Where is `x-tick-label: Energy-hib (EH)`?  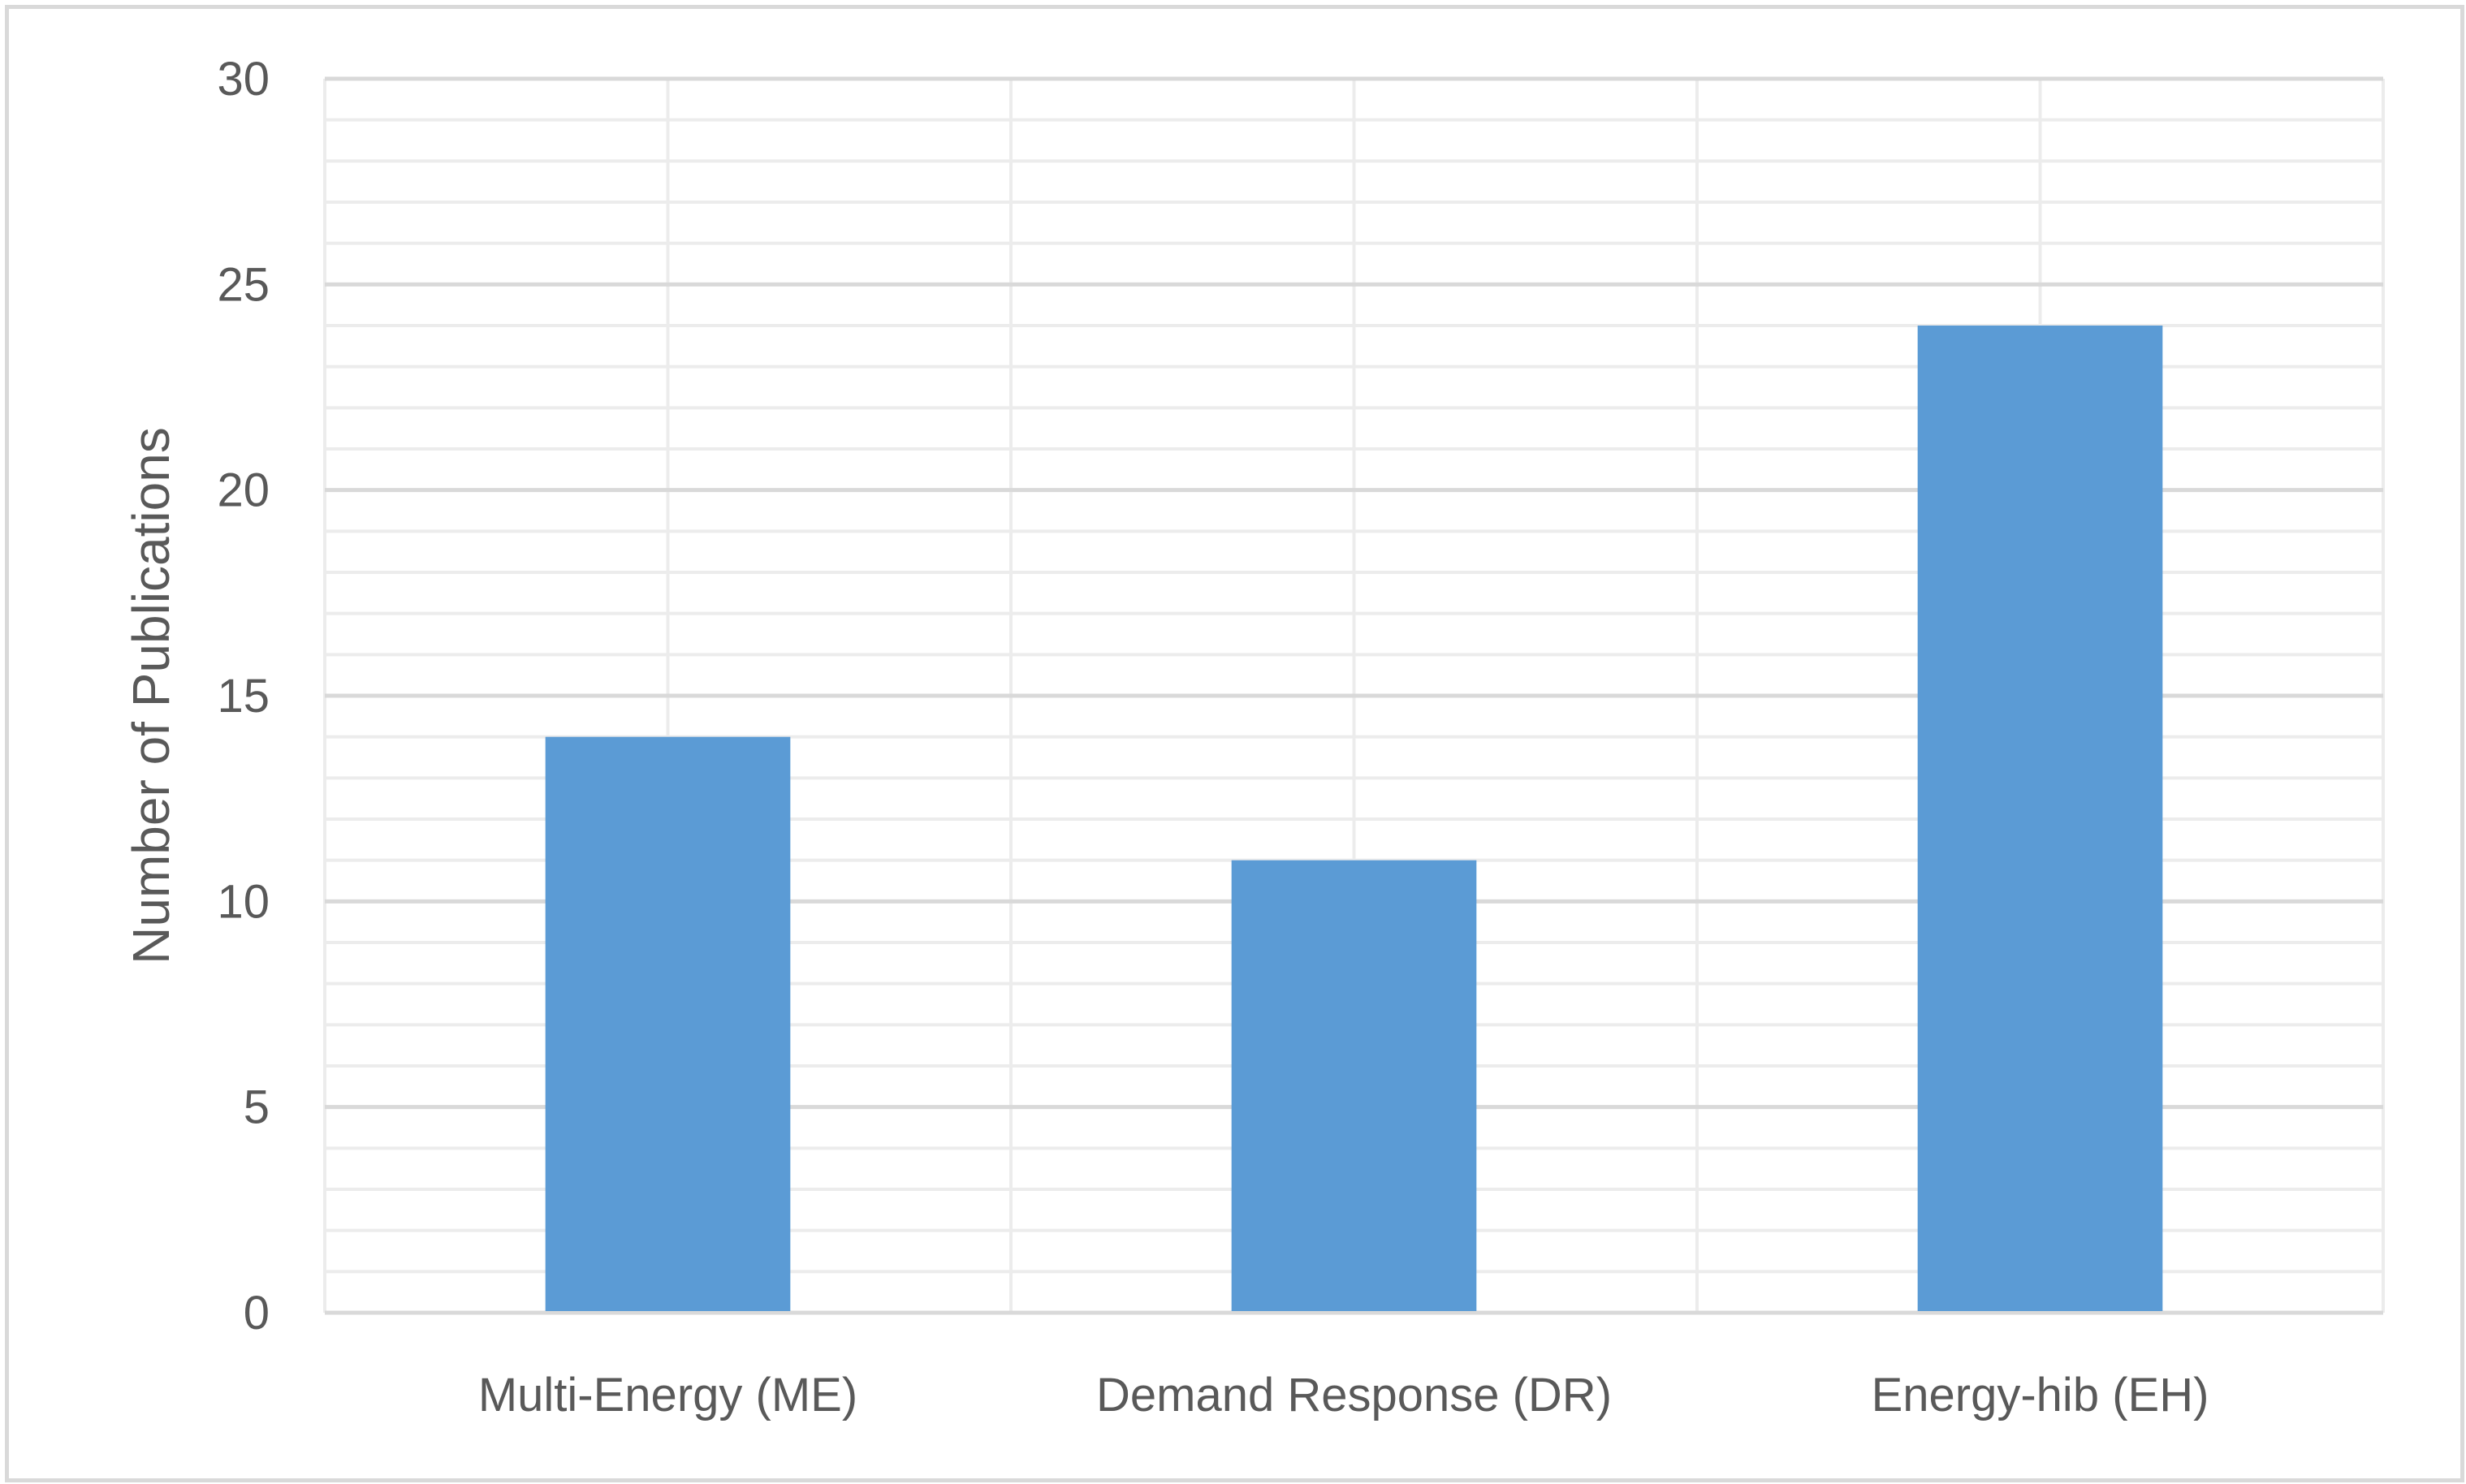
x-tick-label: Energy-hib (EH) is located at coordinates (2041, 1395).